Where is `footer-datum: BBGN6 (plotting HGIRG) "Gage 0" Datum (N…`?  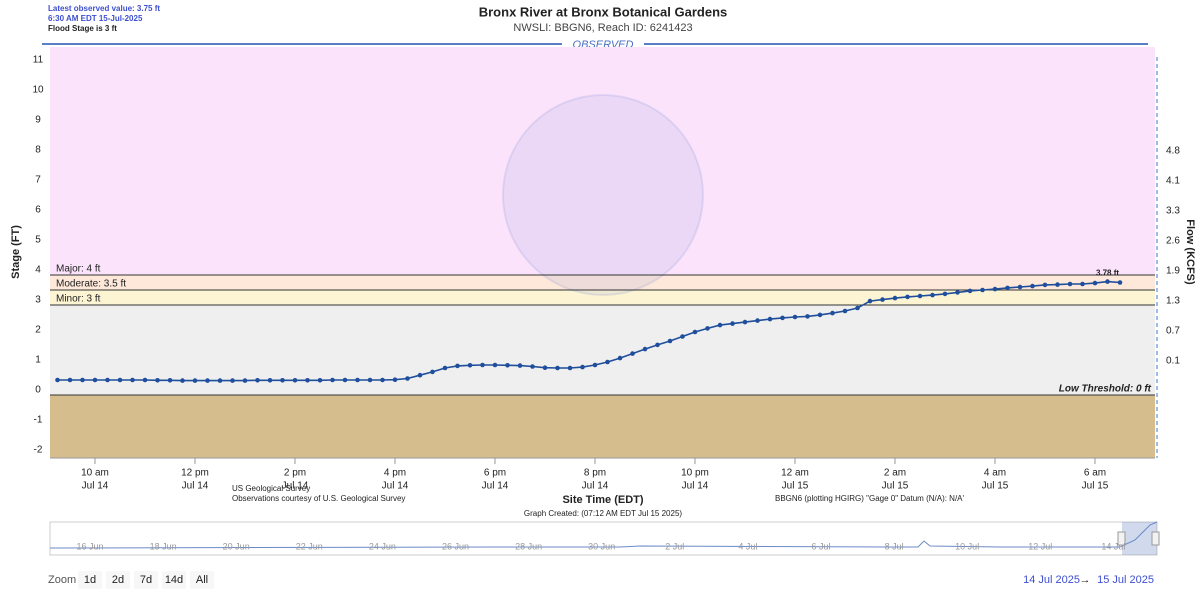 footer-datum: BBGN6 (plotting HGIRG) "Gage 0" Datum (N… is located at coordinates (870, 498).